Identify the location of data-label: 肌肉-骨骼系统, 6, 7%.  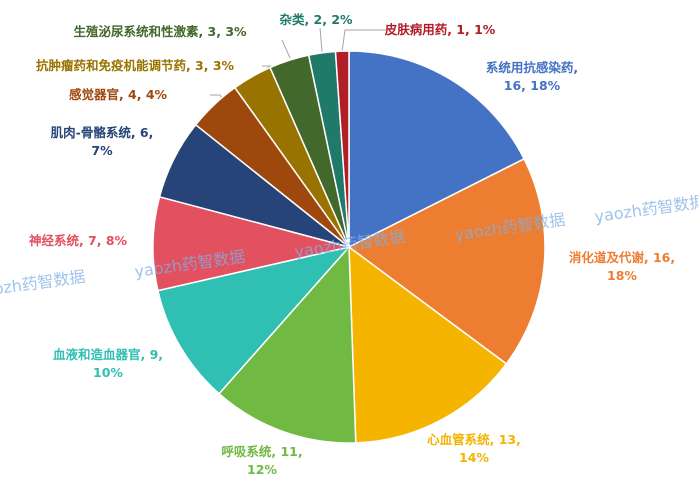
(102, 141).